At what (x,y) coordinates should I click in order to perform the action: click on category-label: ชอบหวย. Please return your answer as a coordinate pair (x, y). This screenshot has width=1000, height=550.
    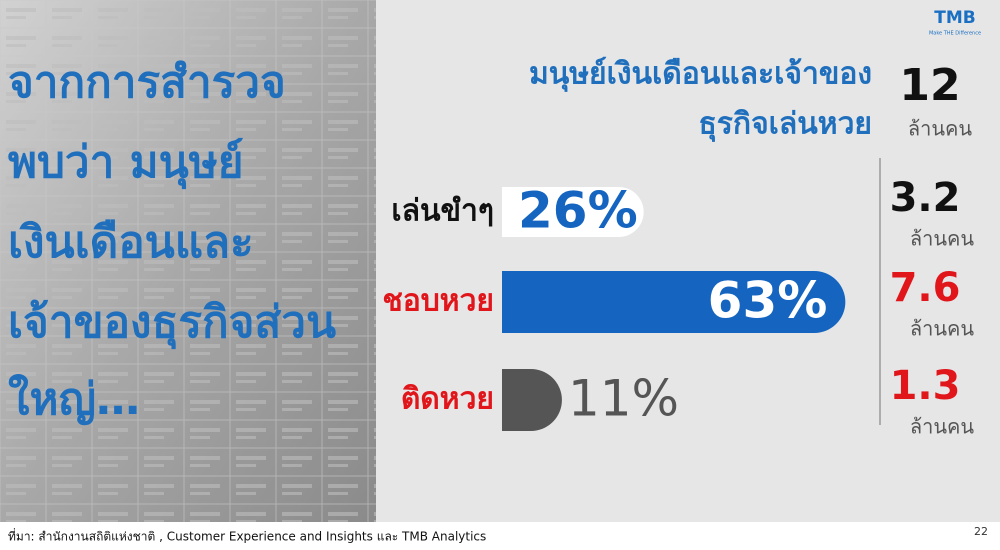
    Looking at the image, I should click on (438, 301).